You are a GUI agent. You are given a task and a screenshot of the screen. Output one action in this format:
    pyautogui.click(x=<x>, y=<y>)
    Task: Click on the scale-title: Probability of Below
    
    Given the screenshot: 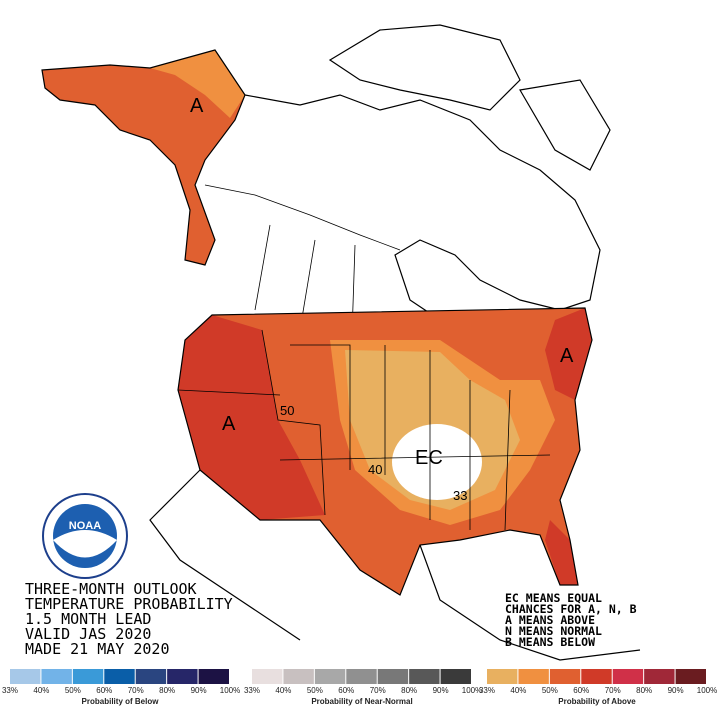 What is the action you would take?
    pyautogui.click(x=121, y=701)
    